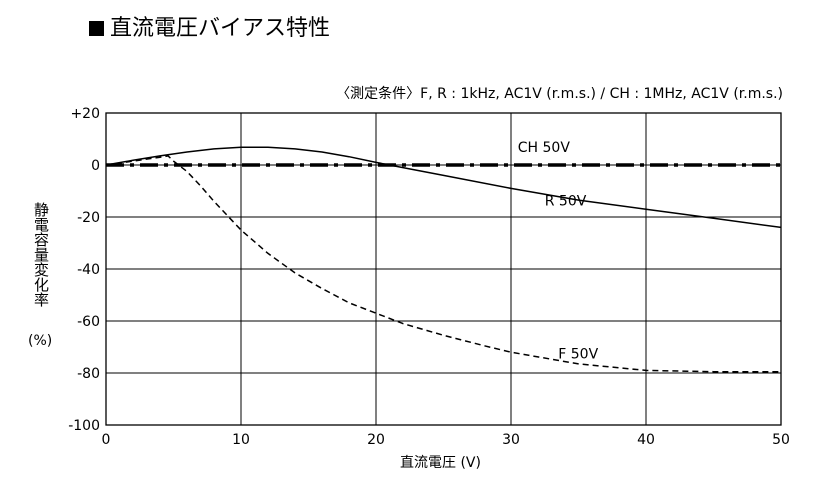 The image size is (831, 495). What do you see at coordinates (781, 440) in the screenshot?
I see `x-tick-label: 50` at bounding box center [781, 440].